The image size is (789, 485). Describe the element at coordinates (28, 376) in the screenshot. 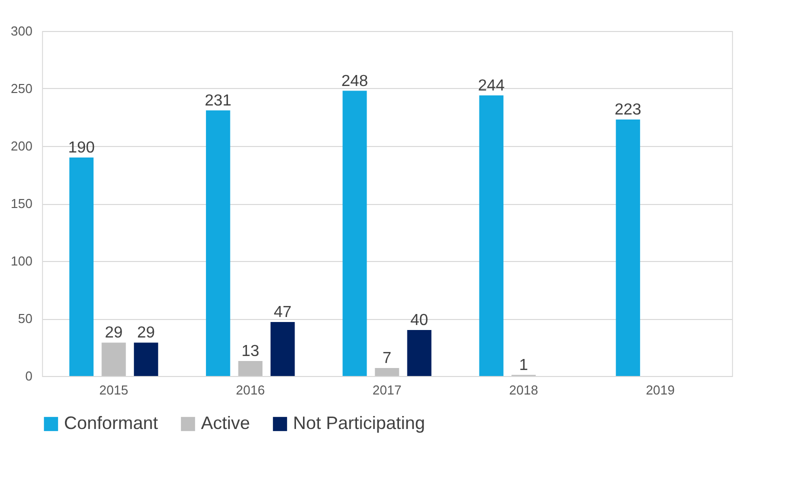

I see `y-tick-label: 0` at that location.